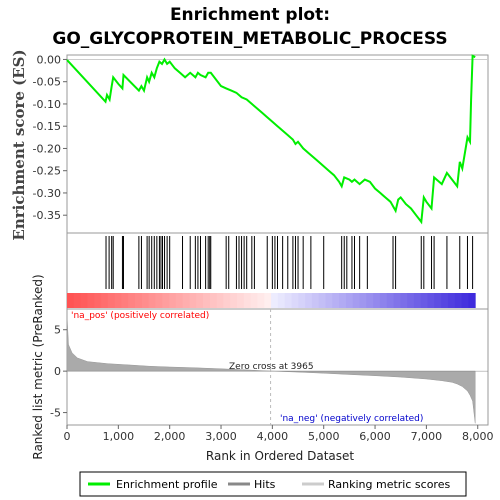 The height and width of the screenshot is (500, 500). What do you see at coordinates (271, 367) in the screenshot?
I see `zero-cross-label: Zero cross at 3965` at bounding box center [271, 367].